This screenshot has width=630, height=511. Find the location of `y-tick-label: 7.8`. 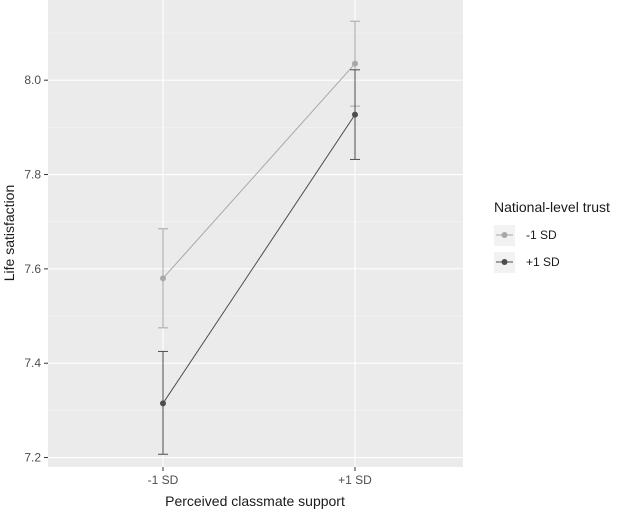

y-tick-label: 7.8 is located at coordinates (32, 175).